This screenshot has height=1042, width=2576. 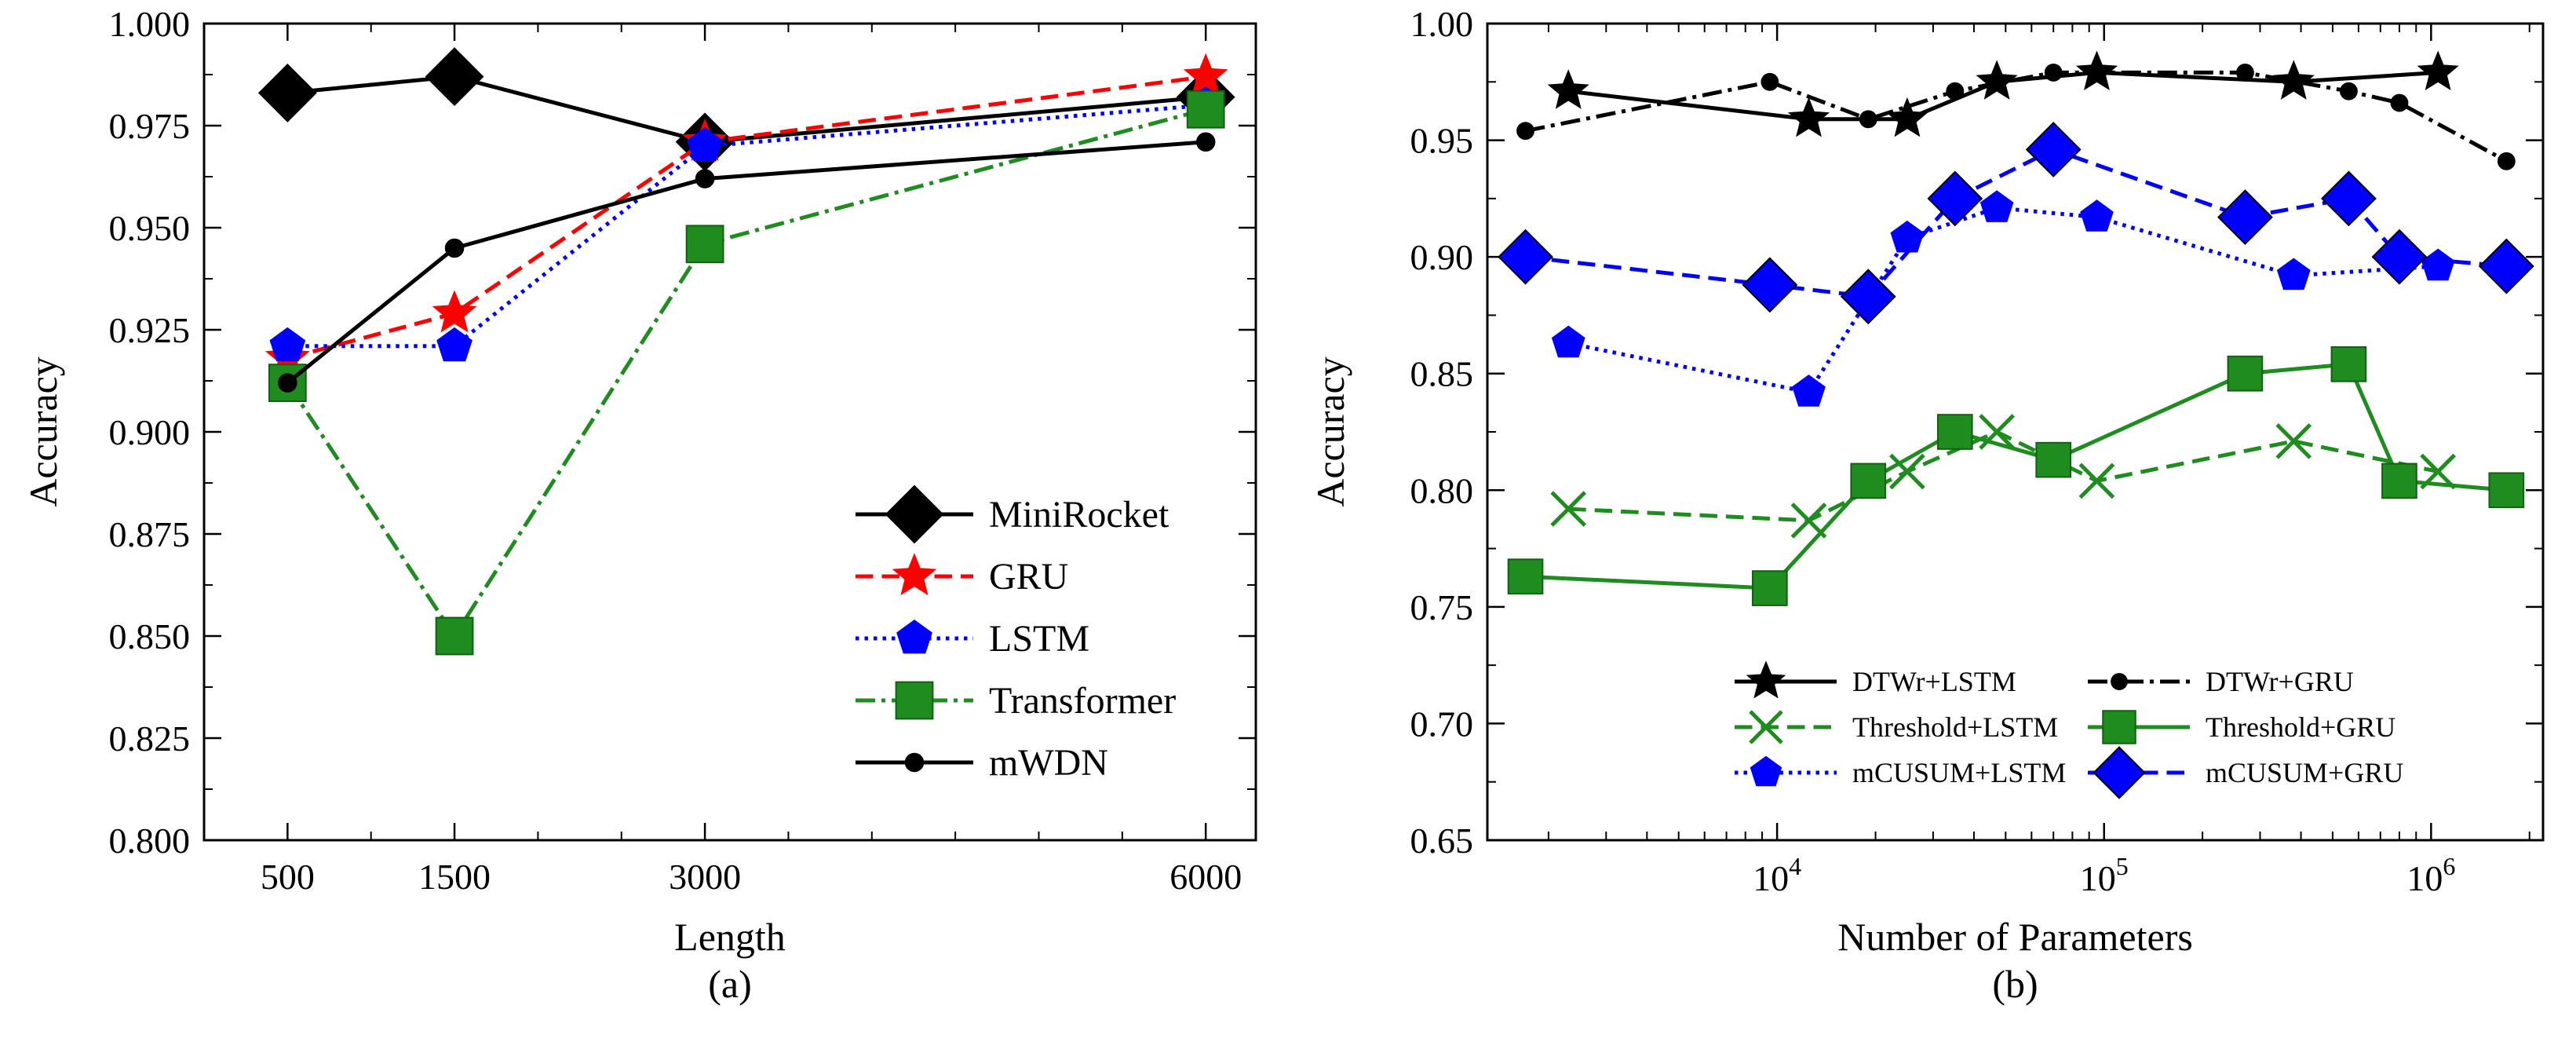 What do you see at coordinates (1442, 724) in the screenshot?
I see `y-tick-label: 0.70` at bounding box center [1442, 724].